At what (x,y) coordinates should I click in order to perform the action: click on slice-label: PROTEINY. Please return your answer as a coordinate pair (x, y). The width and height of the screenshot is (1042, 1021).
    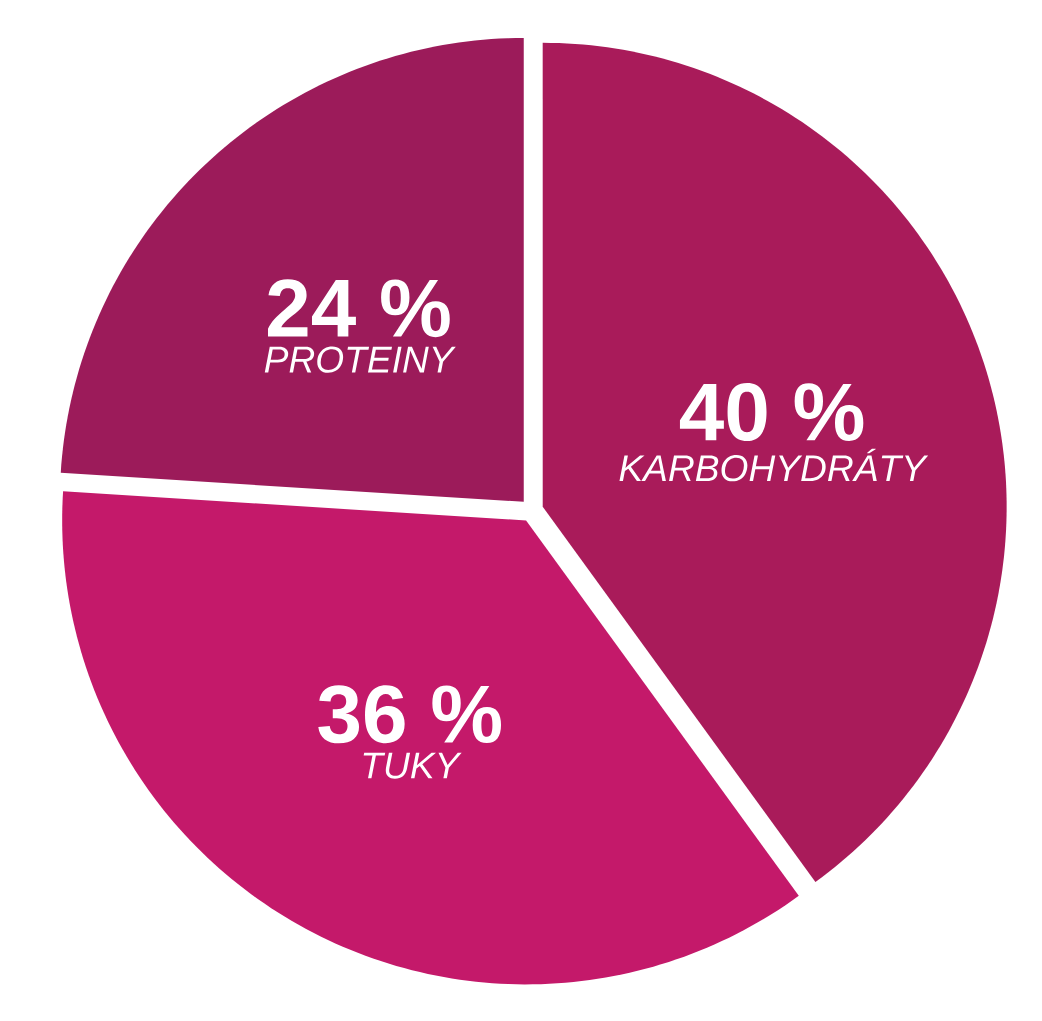
    Looking at the image, I should click on (360, 359).